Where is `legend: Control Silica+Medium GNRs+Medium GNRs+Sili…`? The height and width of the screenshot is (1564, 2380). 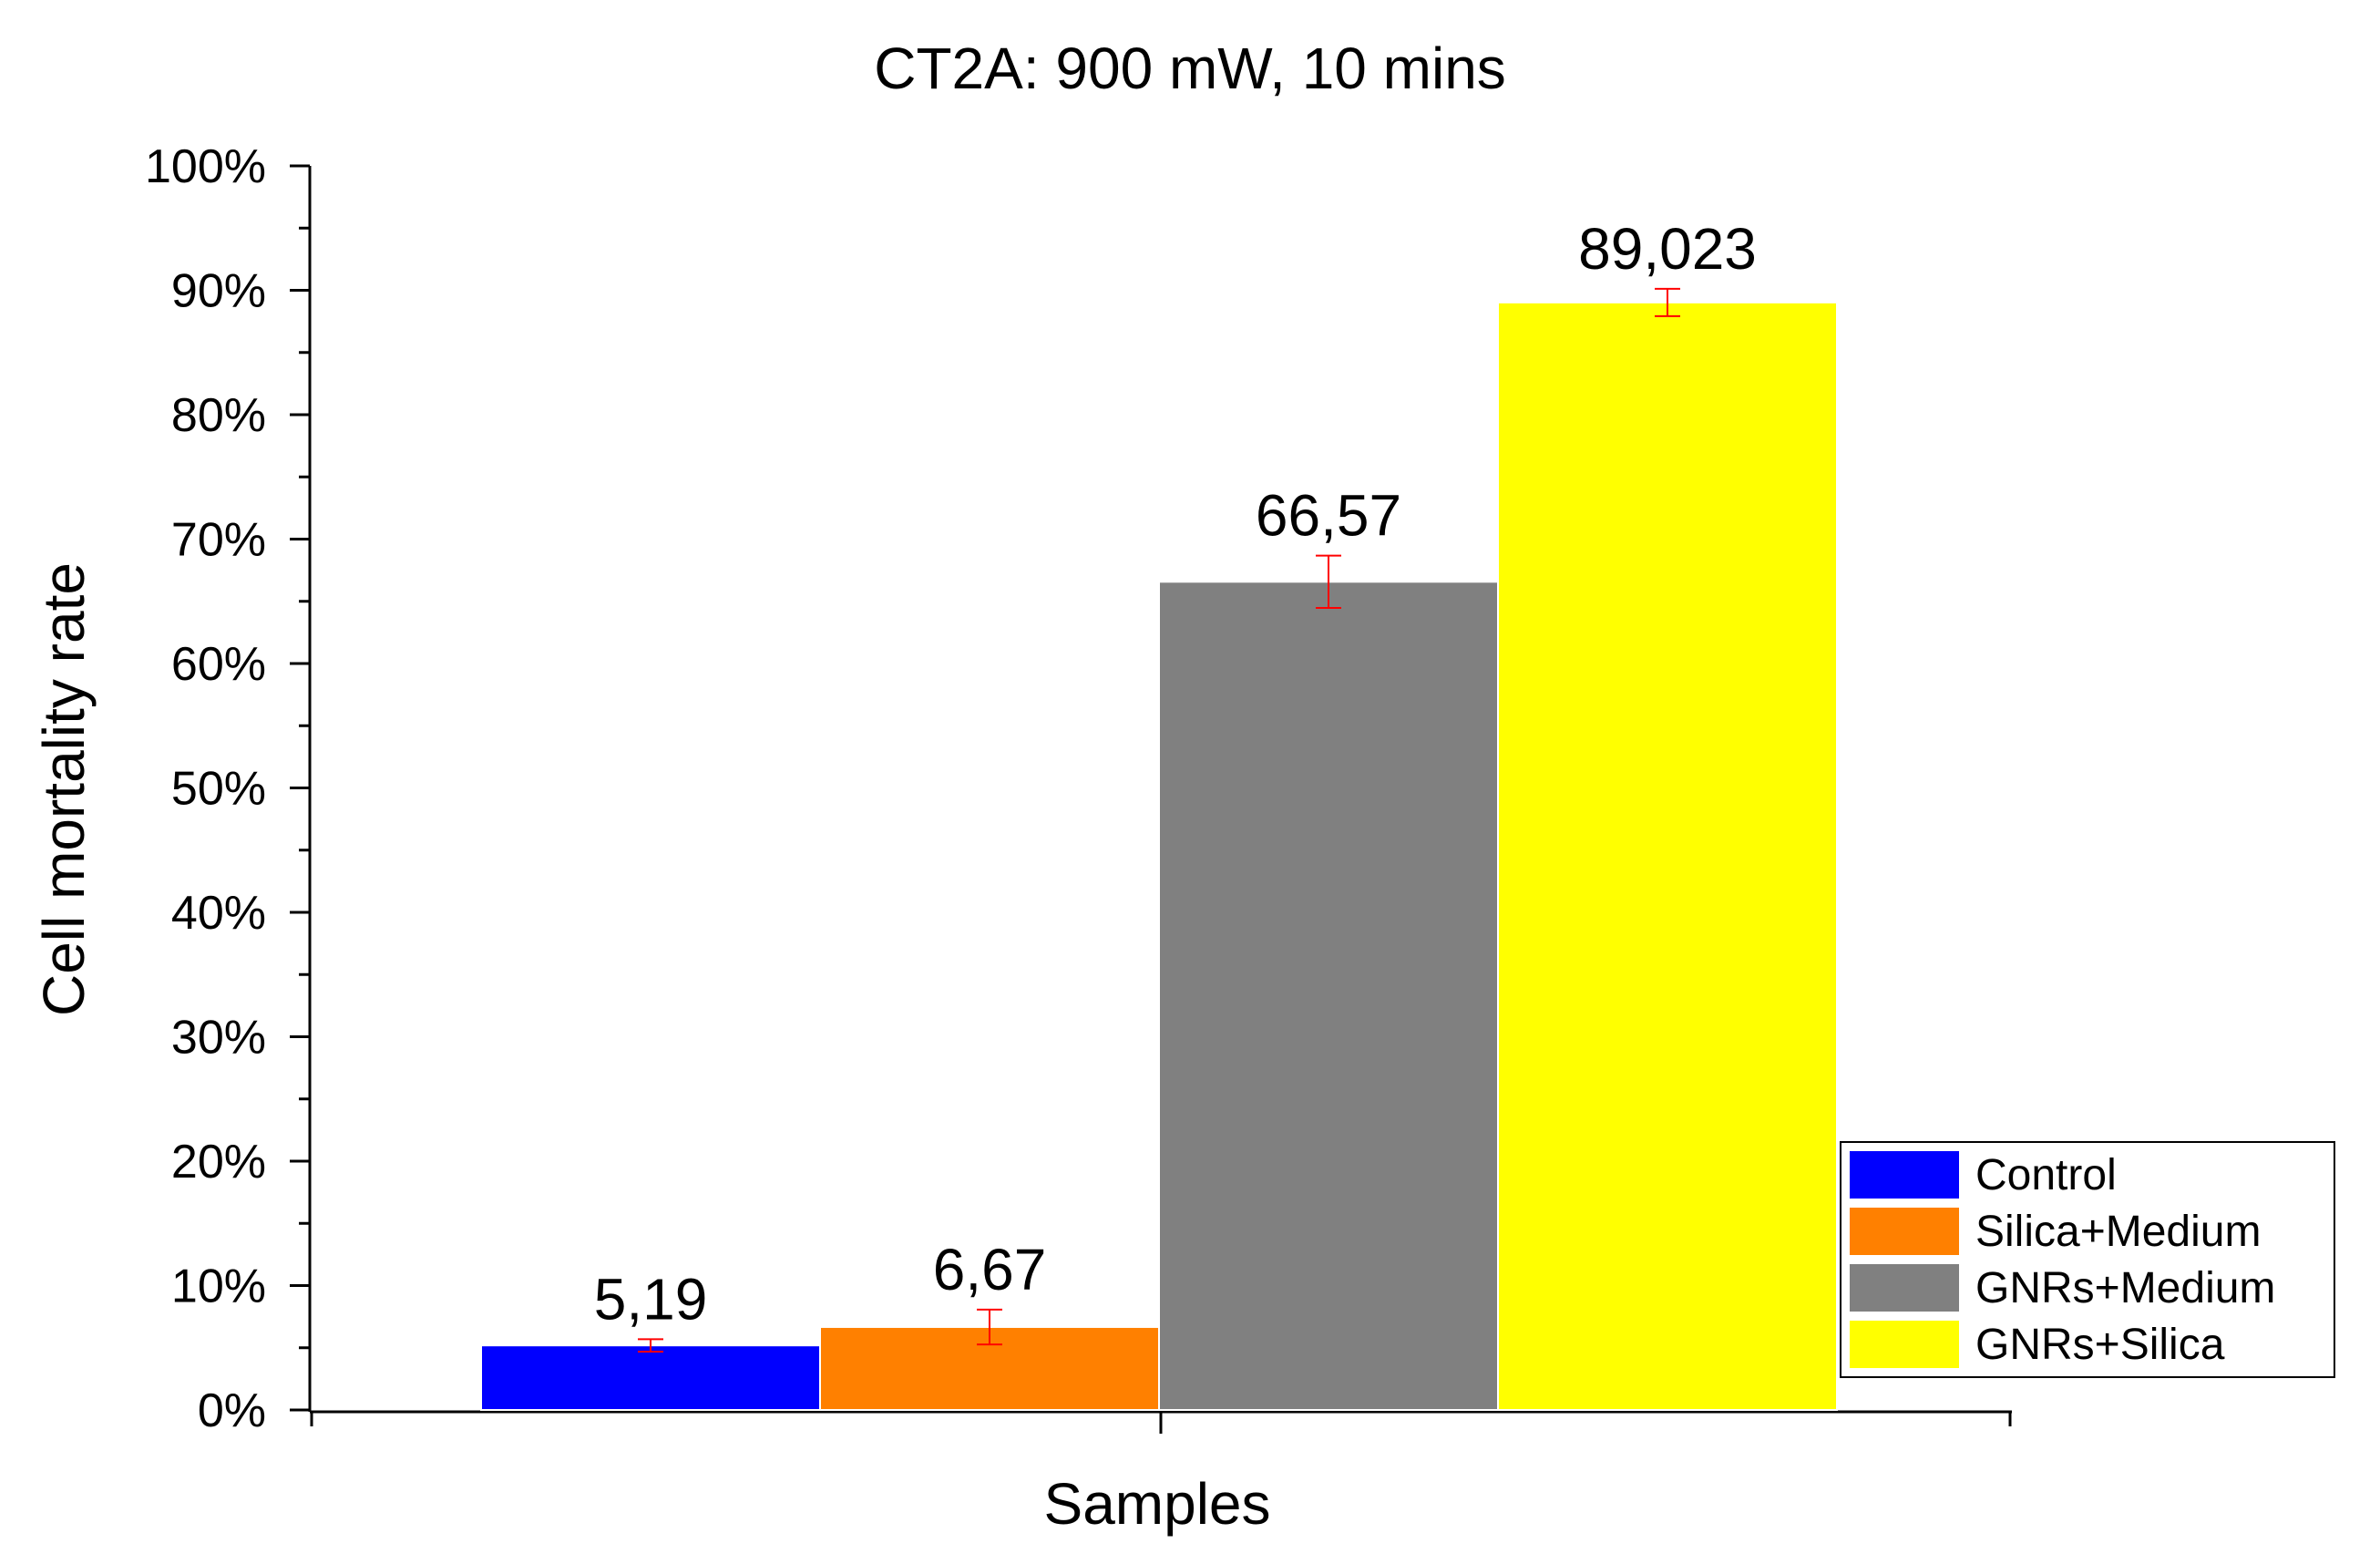
legend: Control Silica+Medium GNRs+Medium GNRs+Sili… is located at coordinates (2087, 1259).